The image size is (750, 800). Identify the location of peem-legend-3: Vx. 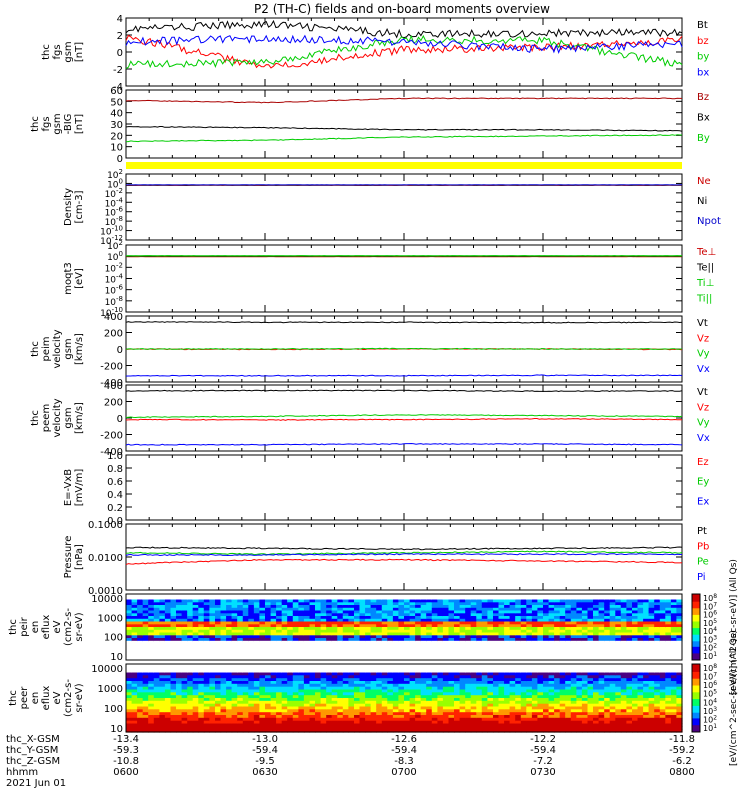
(703, 438).